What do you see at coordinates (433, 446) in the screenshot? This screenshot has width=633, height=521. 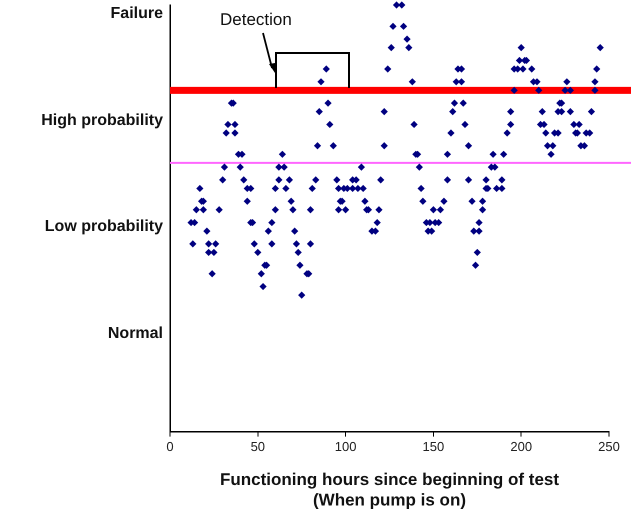 I see `x-tick-label: 150` at bounding box center [433, 446].